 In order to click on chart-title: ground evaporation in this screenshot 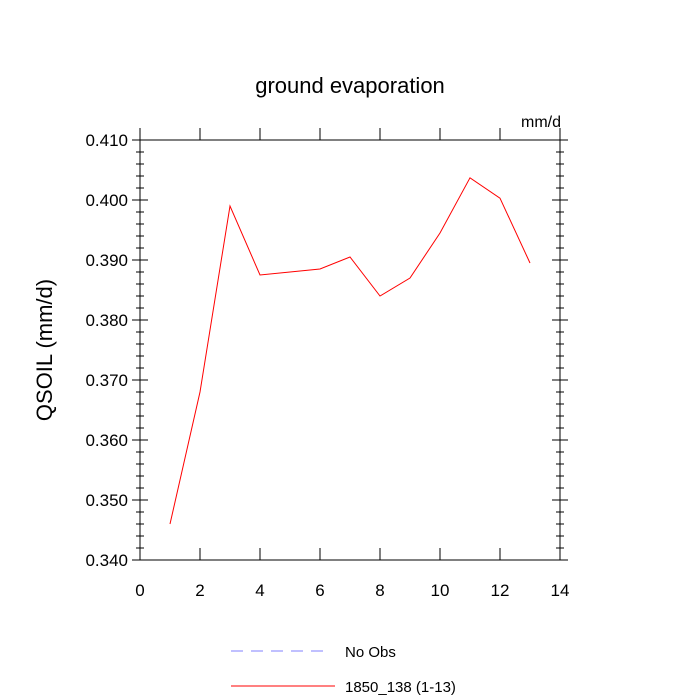, I will do `click(350, 85)`.